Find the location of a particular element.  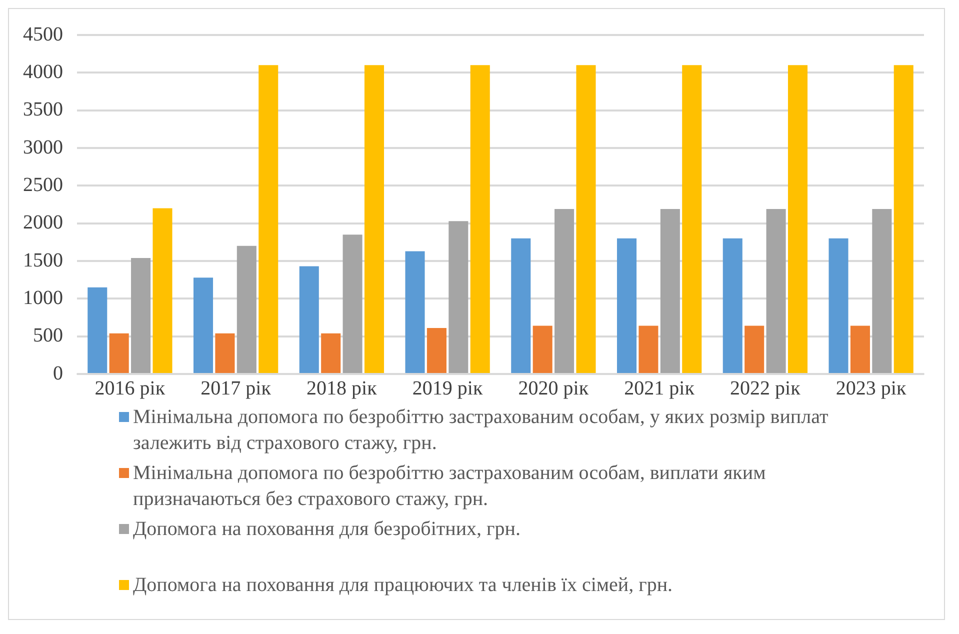

y-tick-label: 2500 is located at coordinates (43, 185).